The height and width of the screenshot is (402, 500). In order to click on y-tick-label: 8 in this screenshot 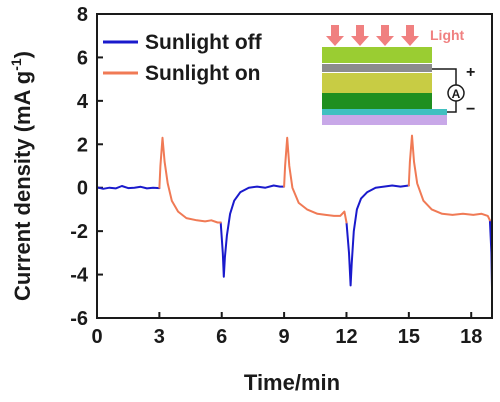, I will do `click(82, 15)`.